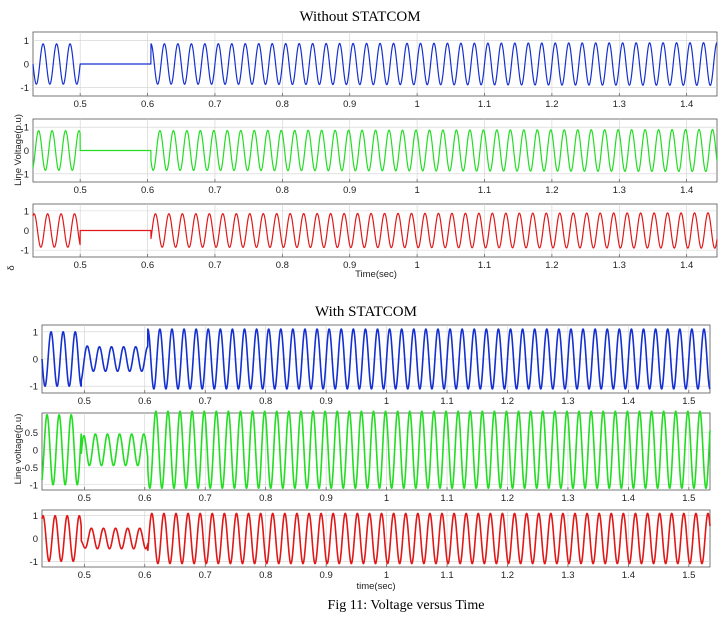  What do you see at coordinates (376, 538) in the screenshot?
I see `waveform-with-statcom-bottom` at bounding box center [376, 538].